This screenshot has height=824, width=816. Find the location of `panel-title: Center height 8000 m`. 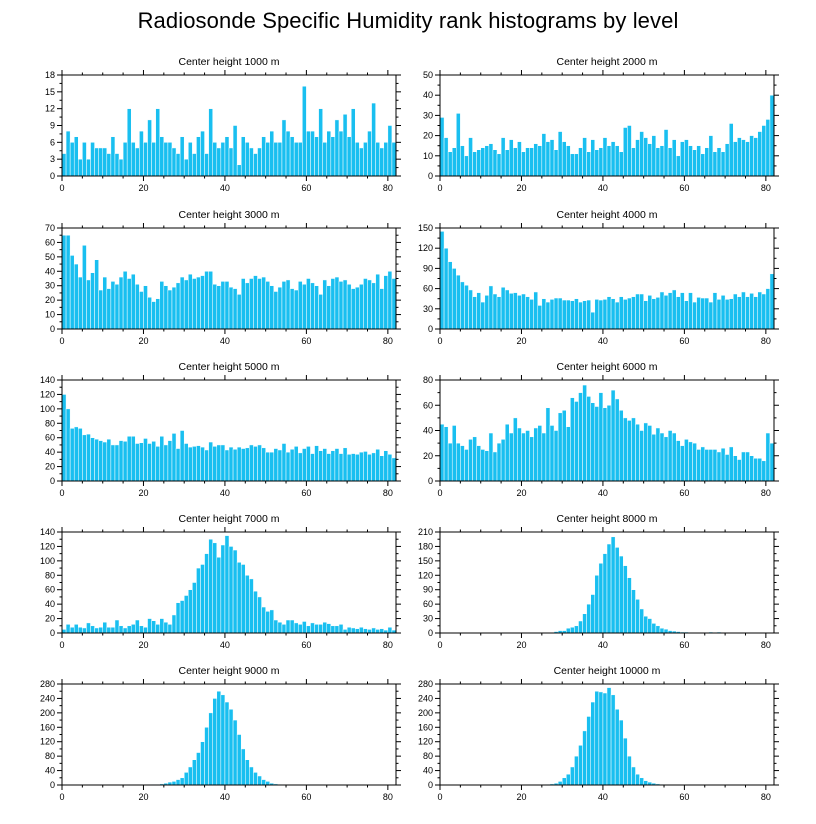

panel-title: Center height 8000 m is located at coordinates (607, 519).